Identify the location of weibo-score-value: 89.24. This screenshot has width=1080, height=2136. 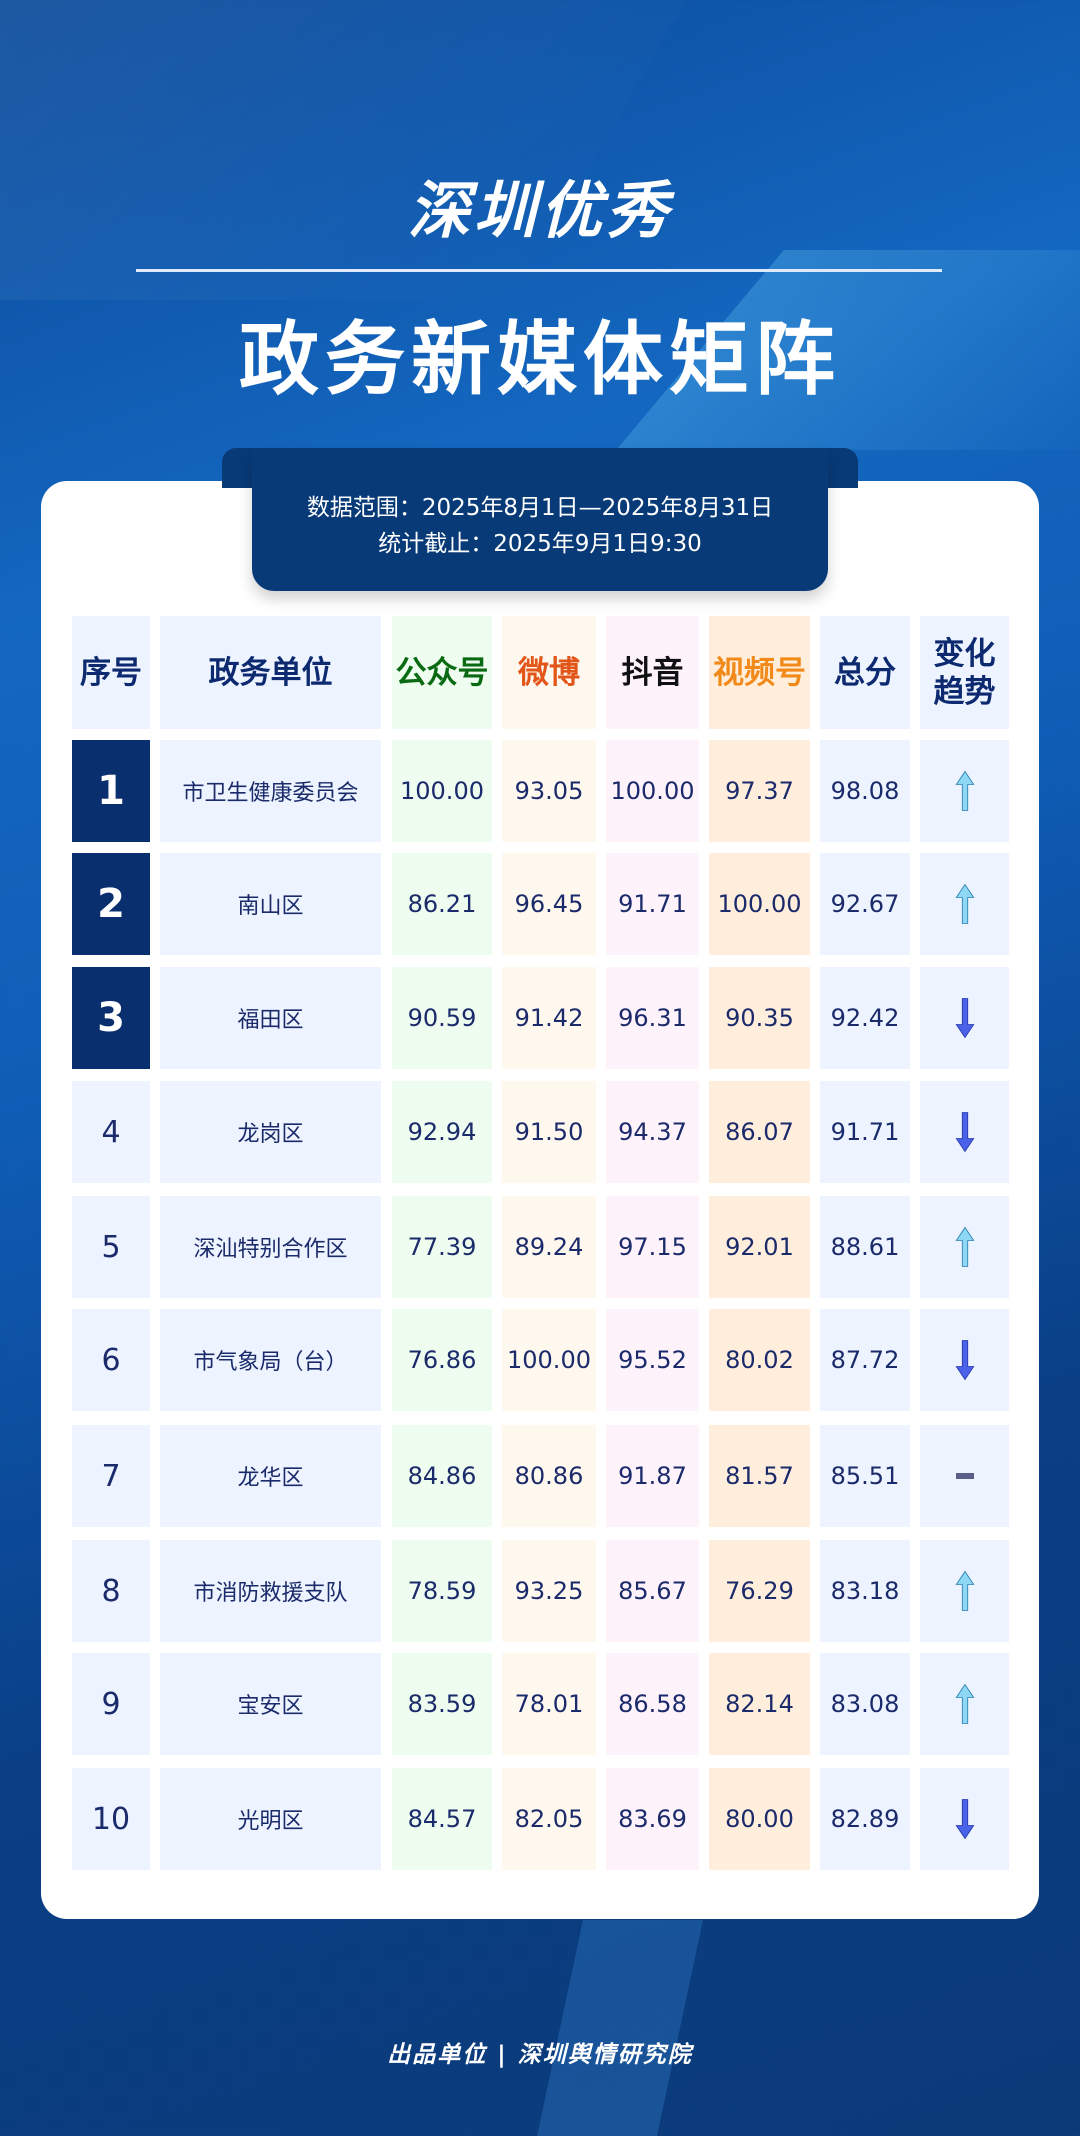
(549, 1247).